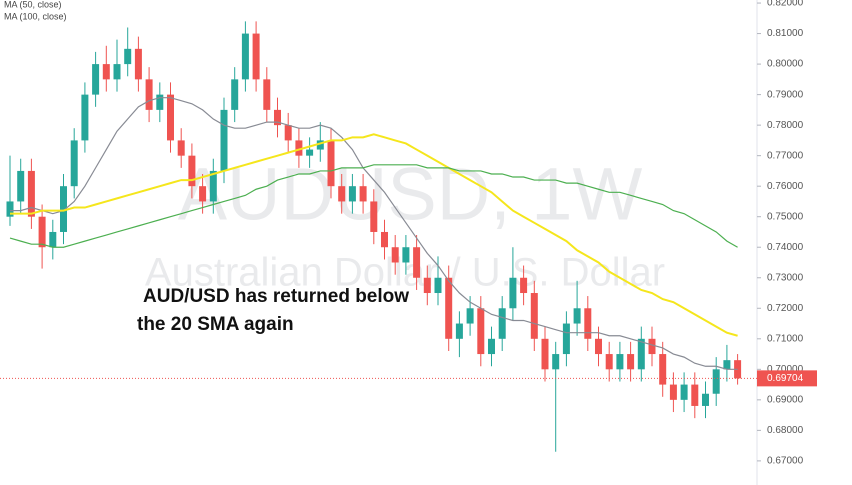 The height and width of the screenshot is (485, 852). What do you see at coordinates (785, 155) in the screenshot?
I see `y-tick-label: 0.77000` at bounding box center [785, 155].